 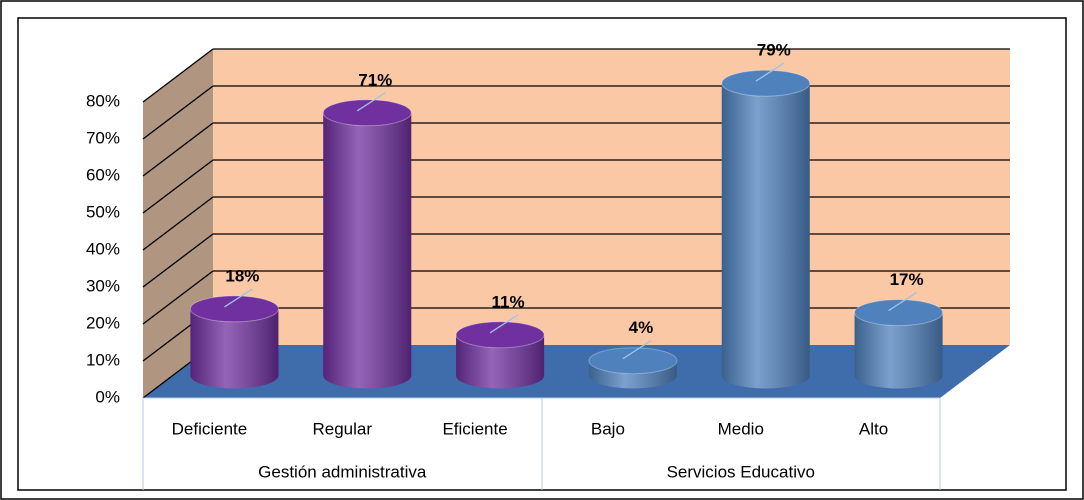 What do you see at coordinates (342, 471) in the screenshot?
I see `group-label: Gestión administrativa` at bounding box center [342, 471].